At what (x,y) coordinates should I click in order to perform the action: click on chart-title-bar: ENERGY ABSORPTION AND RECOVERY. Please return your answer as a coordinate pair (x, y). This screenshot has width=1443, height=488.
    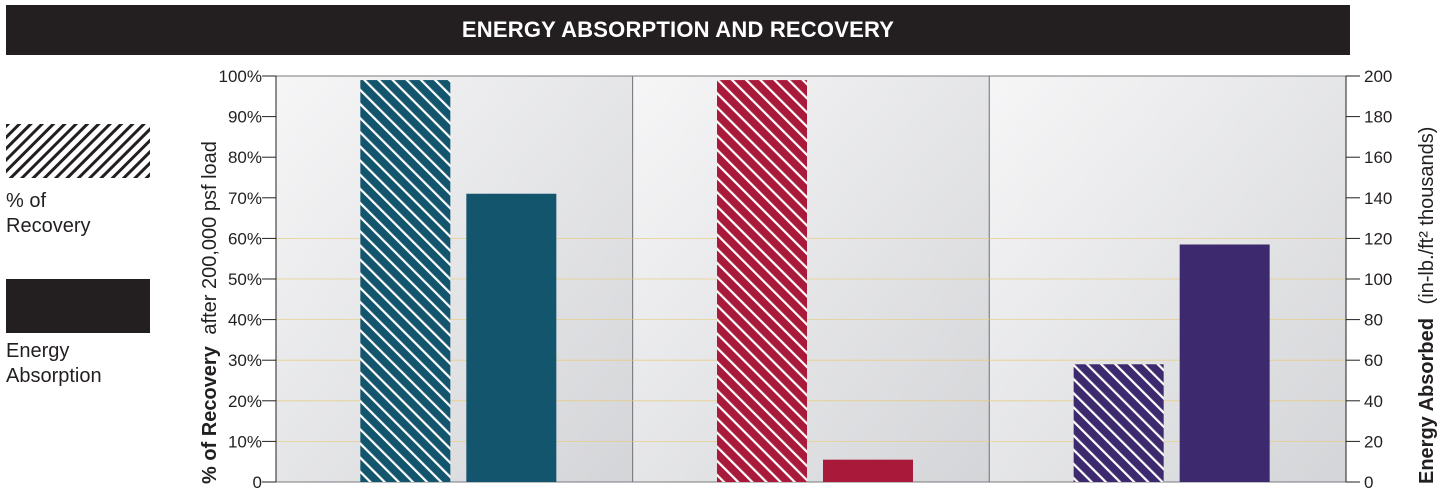
    Looking at the image, I should click on (678, 30).